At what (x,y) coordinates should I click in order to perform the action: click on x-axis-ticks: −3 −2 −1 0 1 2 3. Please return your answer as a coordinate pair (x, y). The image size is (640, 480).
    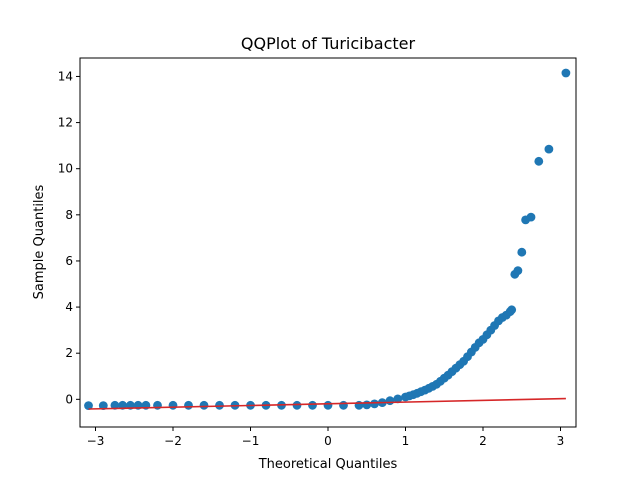
    Looking at the image, I should click on (326, 437).